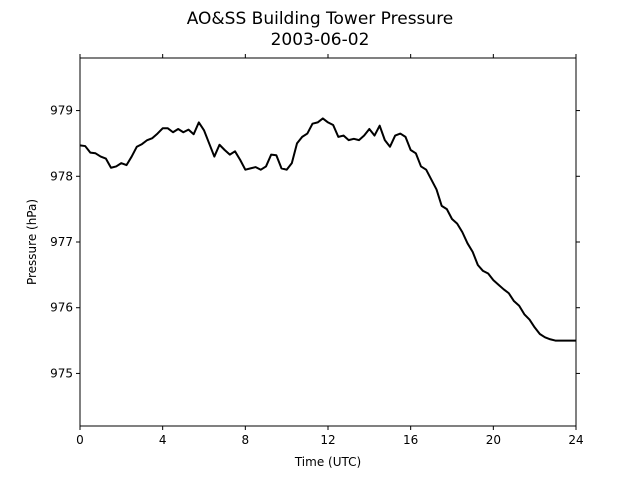 The image size is (640, 480). Describe the element at coordinates (315, 308) in the screenshot. I see `y-tick: 976` at that location.